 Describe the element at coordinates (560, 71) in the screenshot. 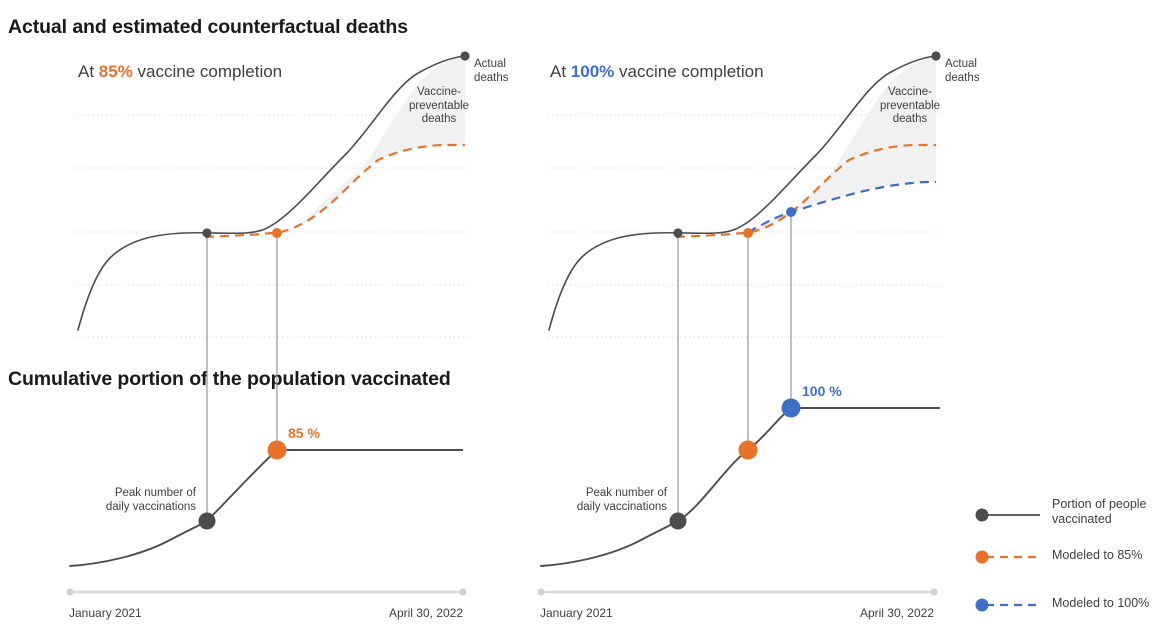

I see `panel-heading-100-prefix: At` at that location.